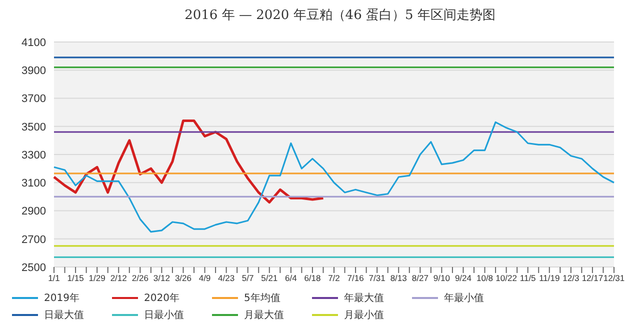 This screenshot has width=640, height=326. Describe the element at coordinates (291, 278) in the screenshot. I see `x-tick-label: 6/4` at that location.